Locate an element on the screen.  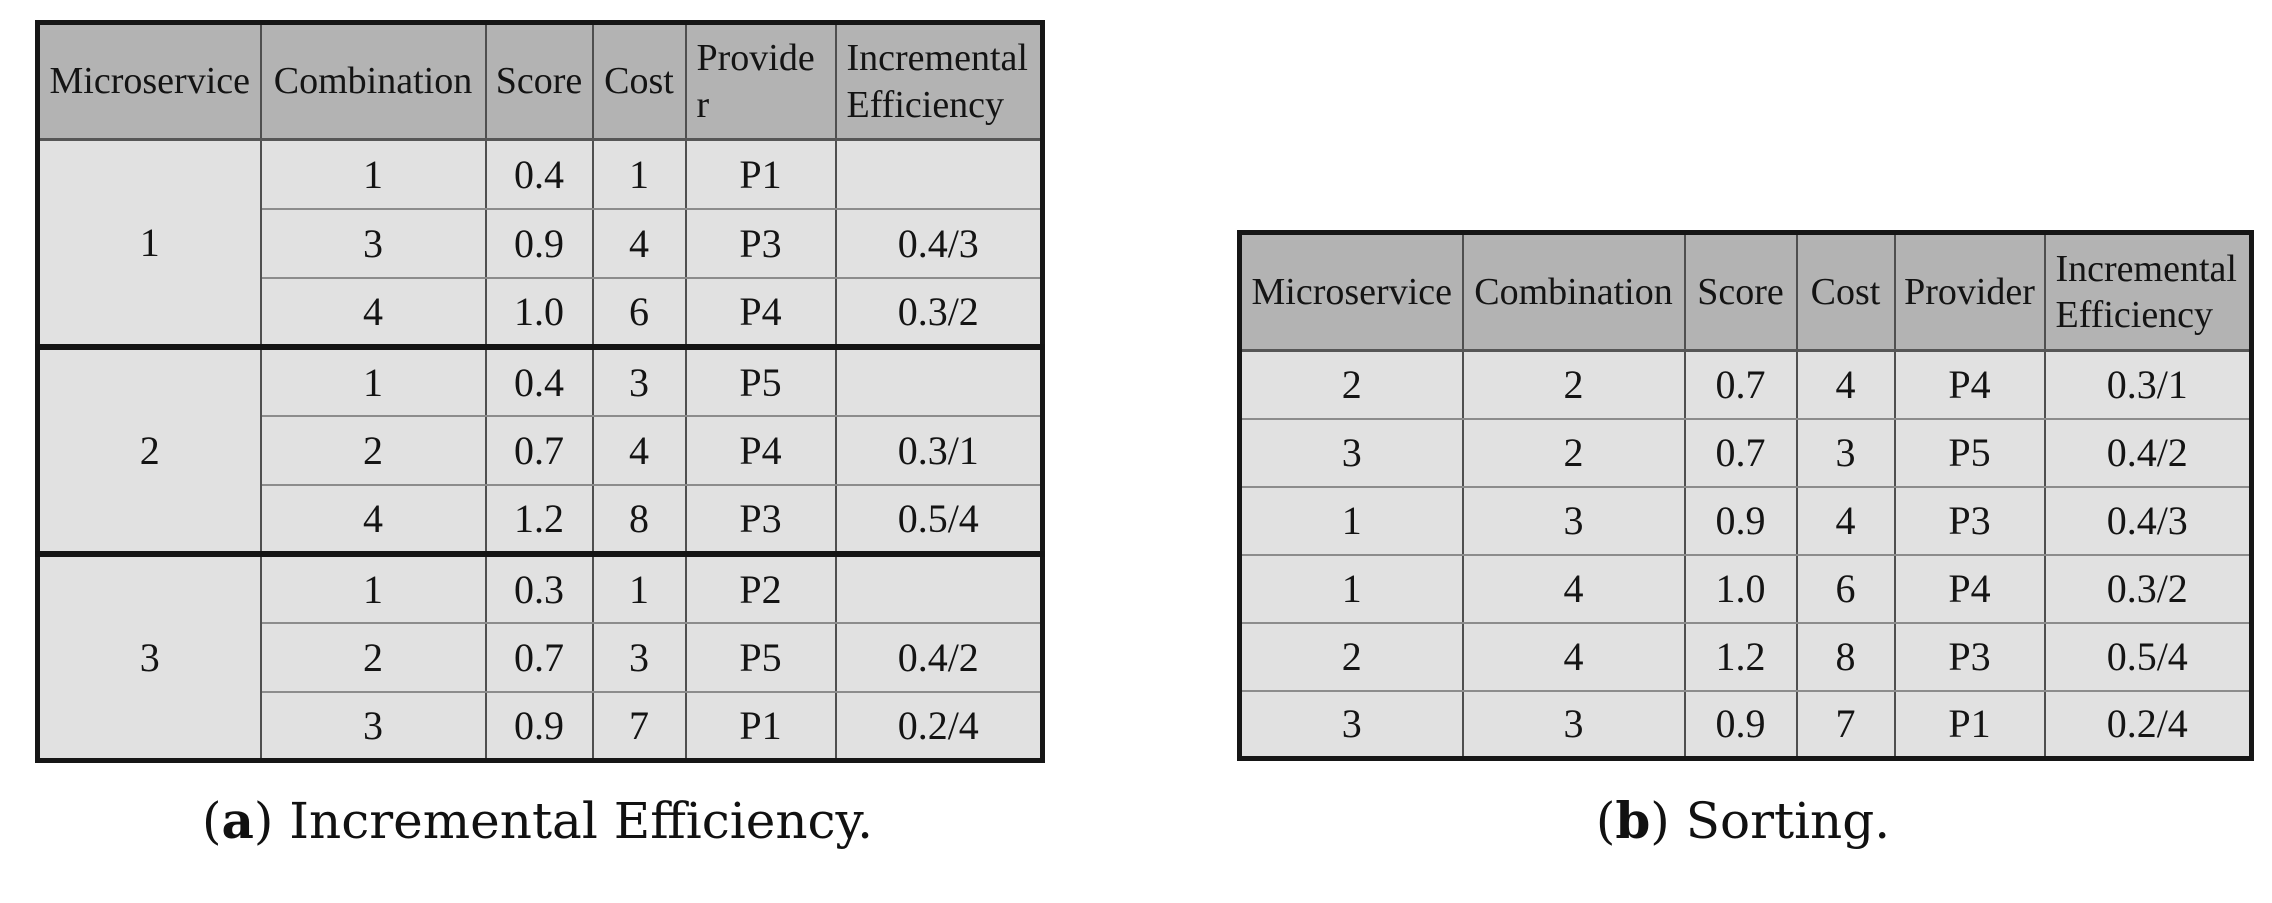
col-header-provider: Provider is located at coordinates (1969, 292).